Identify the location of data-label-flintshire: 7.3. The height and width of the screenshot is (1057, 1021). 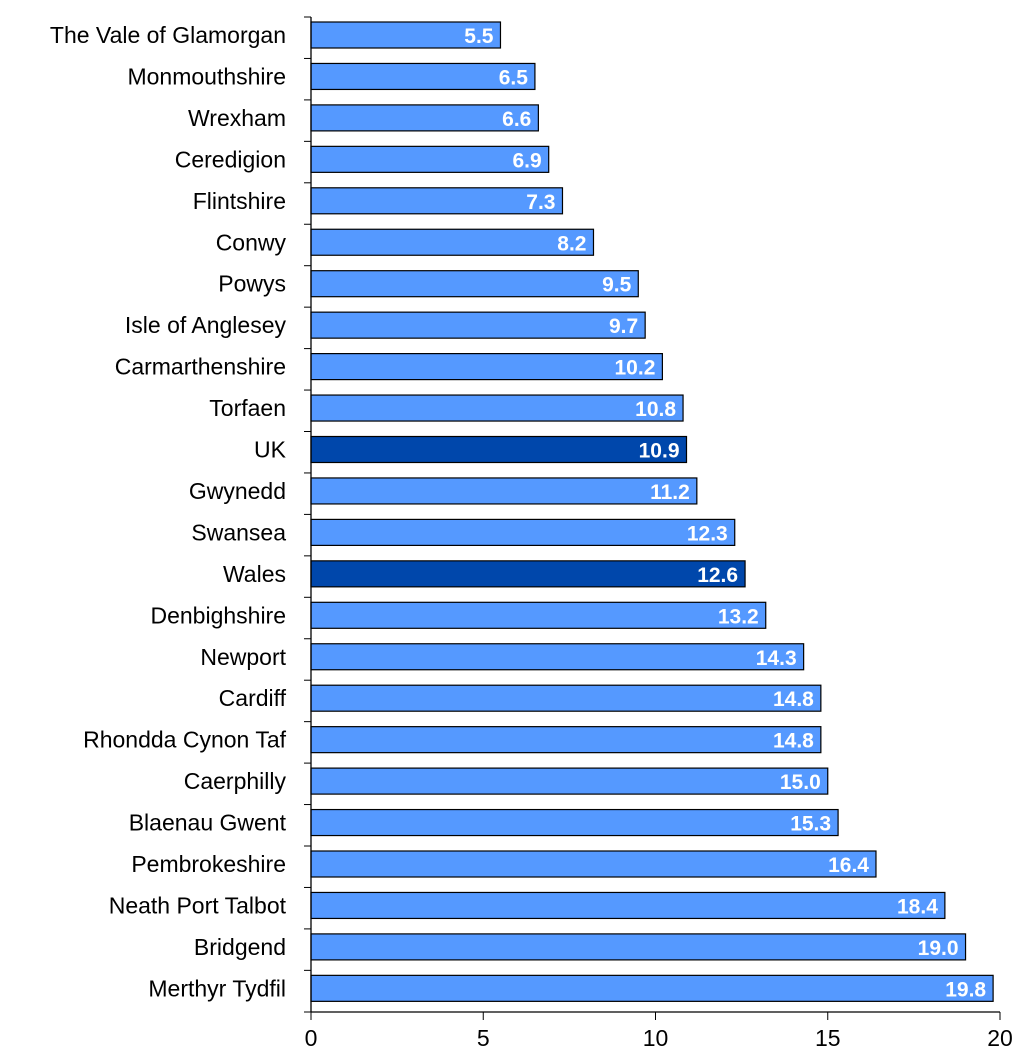
(540, 202).